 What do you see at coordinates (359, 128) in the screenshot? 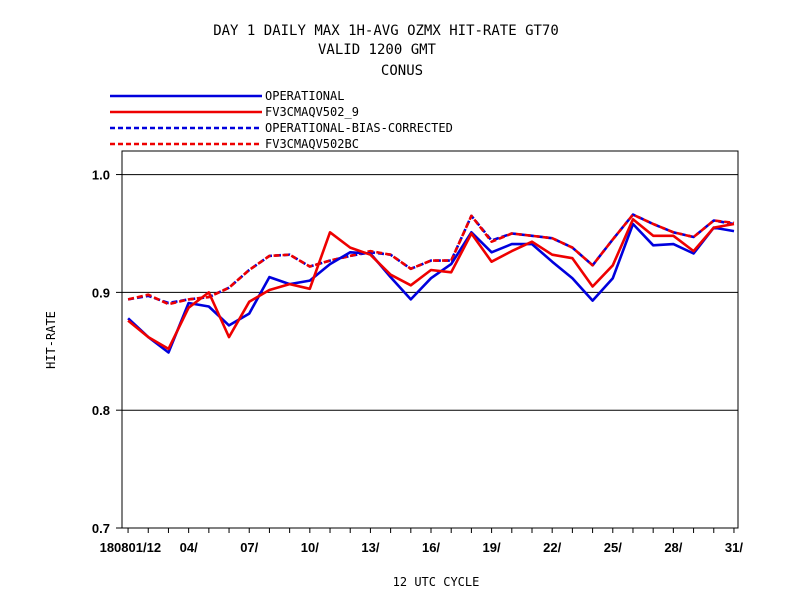
I see `legend-label: OPERATIONAL-BIAS-CORRECTED` at bounding box center [359, 128].